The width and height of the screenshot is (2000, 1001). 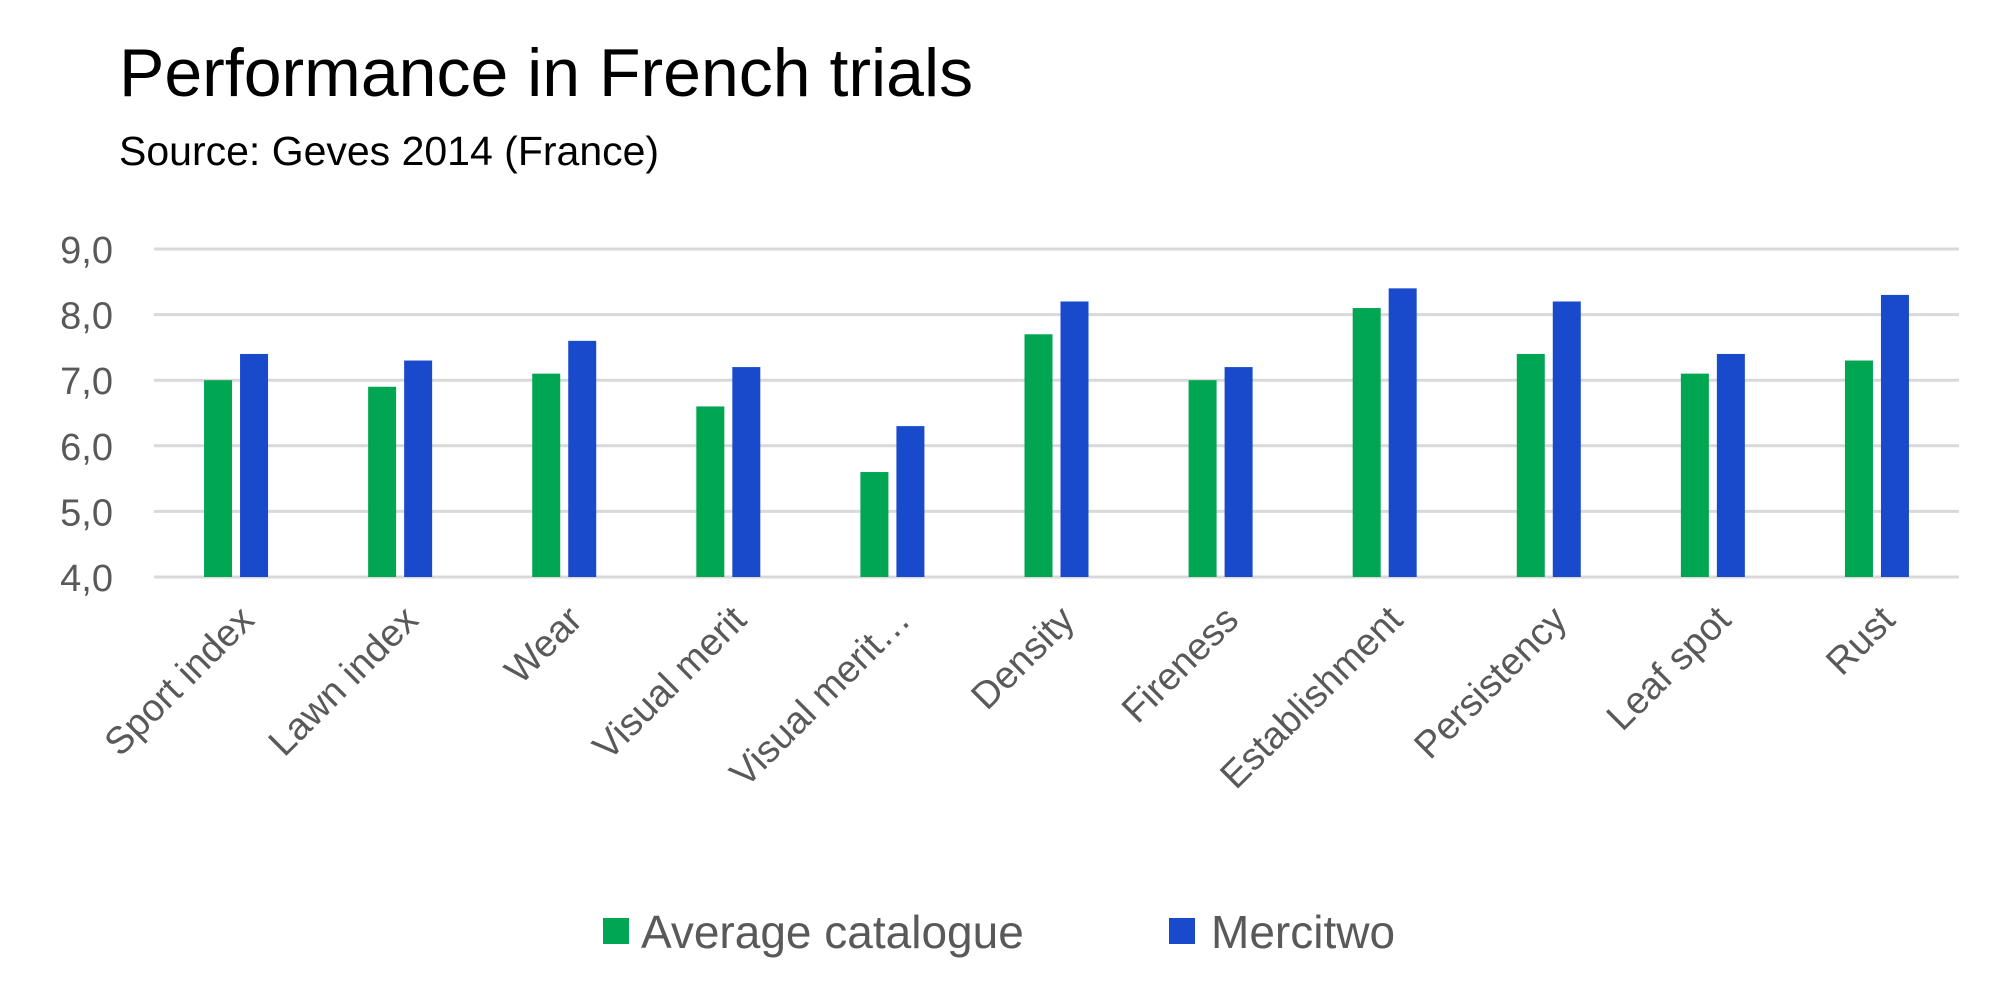 I want to click on x-tick-label: Persistency, so click(x=1491, y=683).